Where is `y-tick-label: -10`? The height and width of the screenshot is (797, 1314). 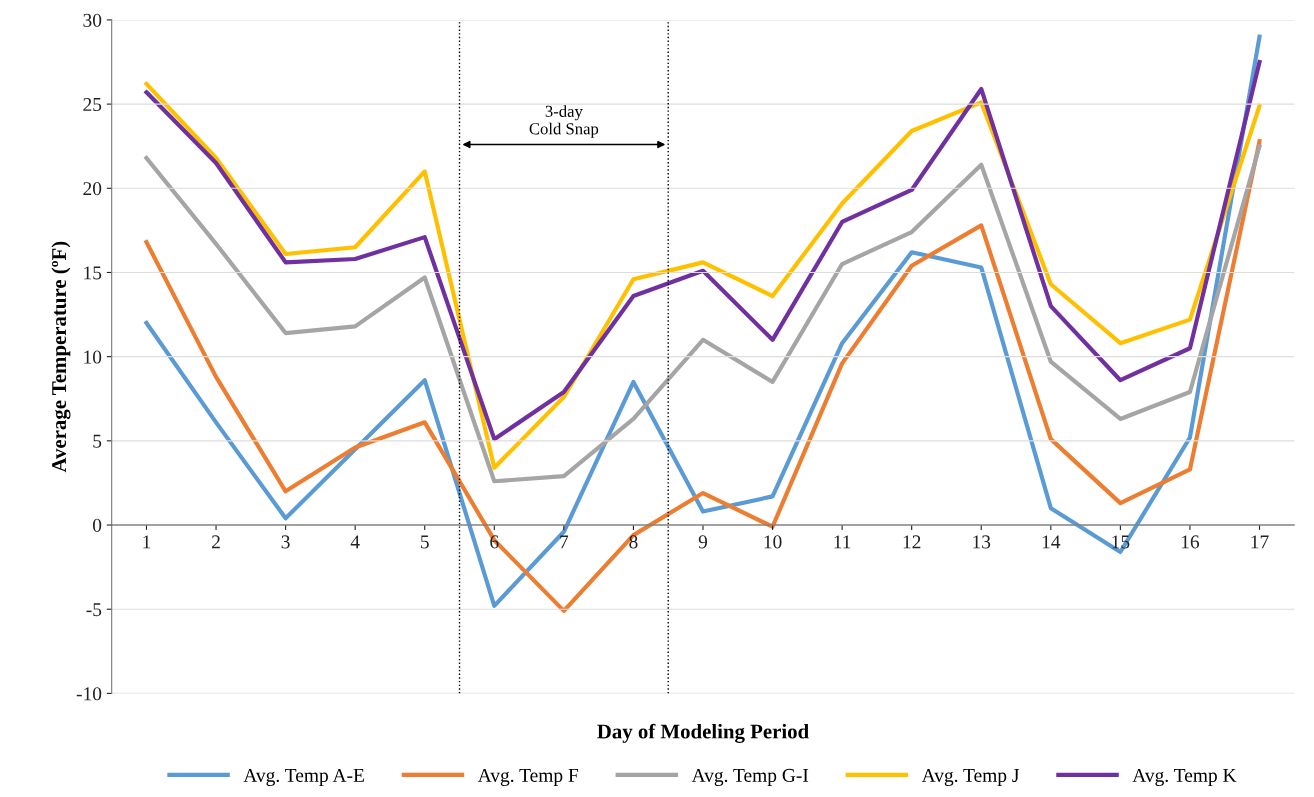 y-tick-label: -10 is located at coordinates (89, 694).